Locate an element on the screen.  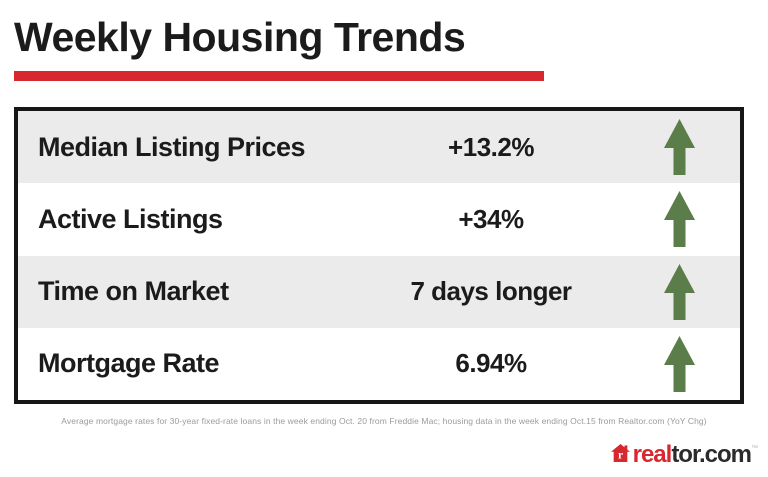
logo-wordmark: realtor.com is located at coordinates (692, 454).